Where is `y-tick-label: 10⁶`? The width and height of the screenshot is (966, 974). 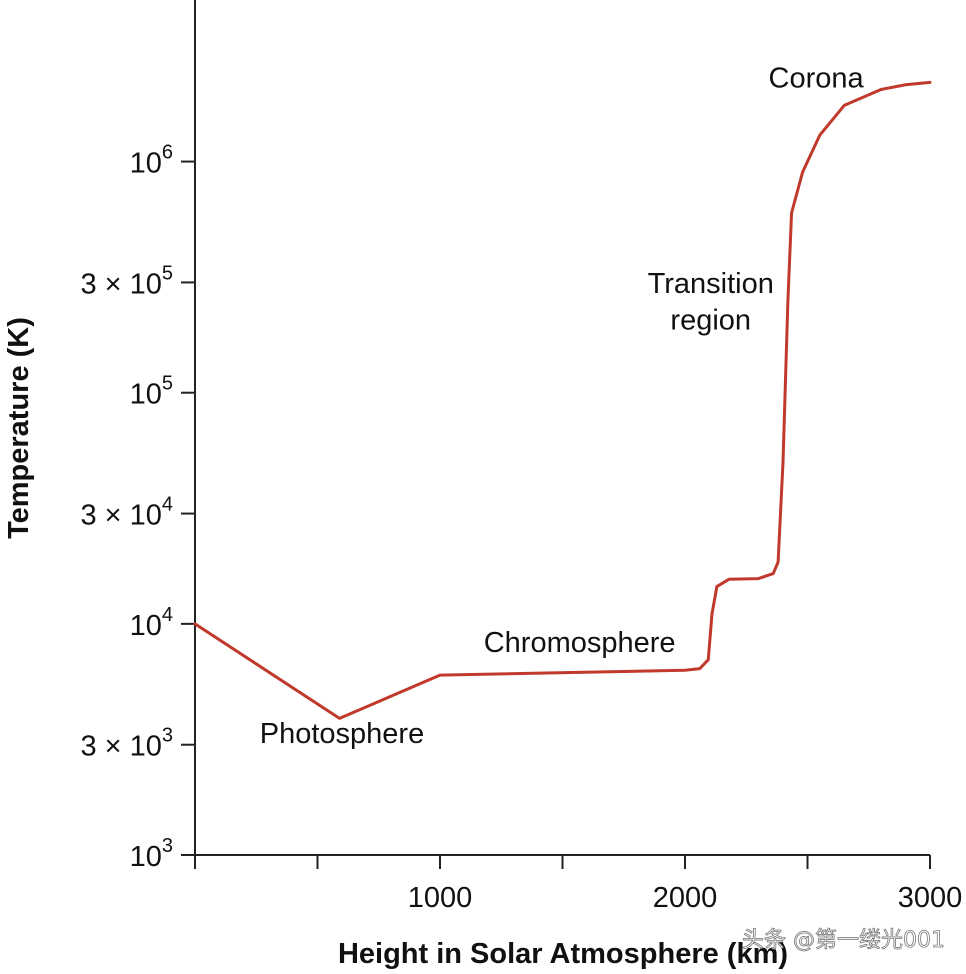
y-tick-label: 10⁶ is located at coordinates (151, 161).